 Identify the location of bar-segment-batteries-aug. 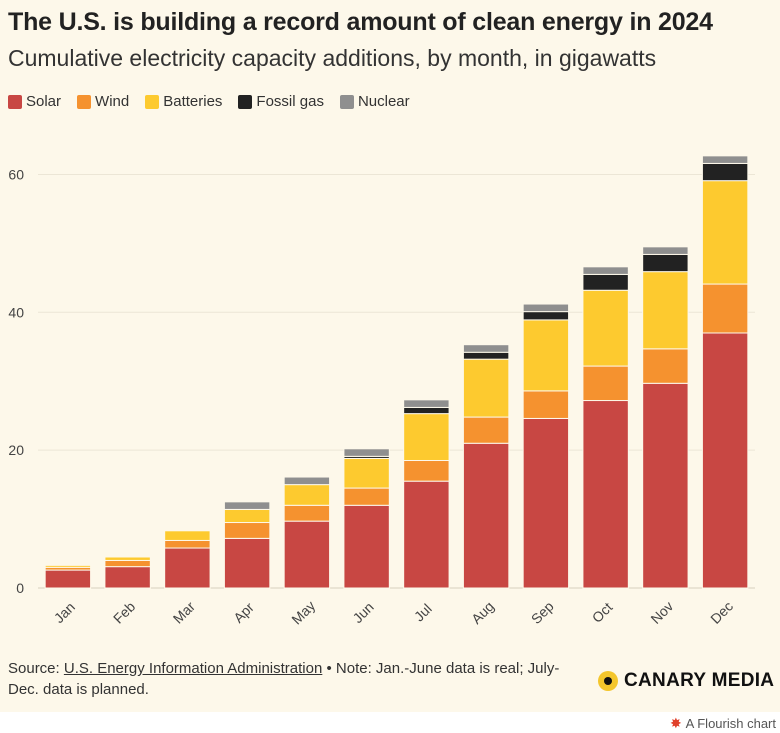
(486, 388).